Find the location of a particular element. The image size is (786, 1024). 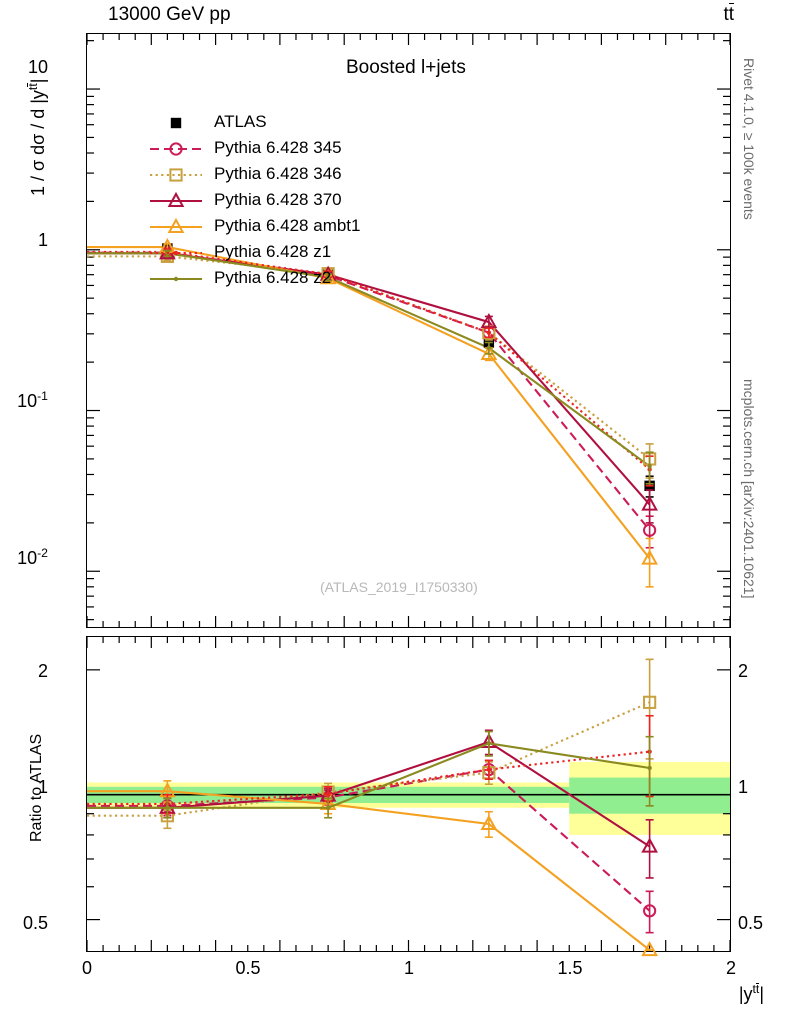

x-tick-1: 1 is located at coordinates (408, 968).